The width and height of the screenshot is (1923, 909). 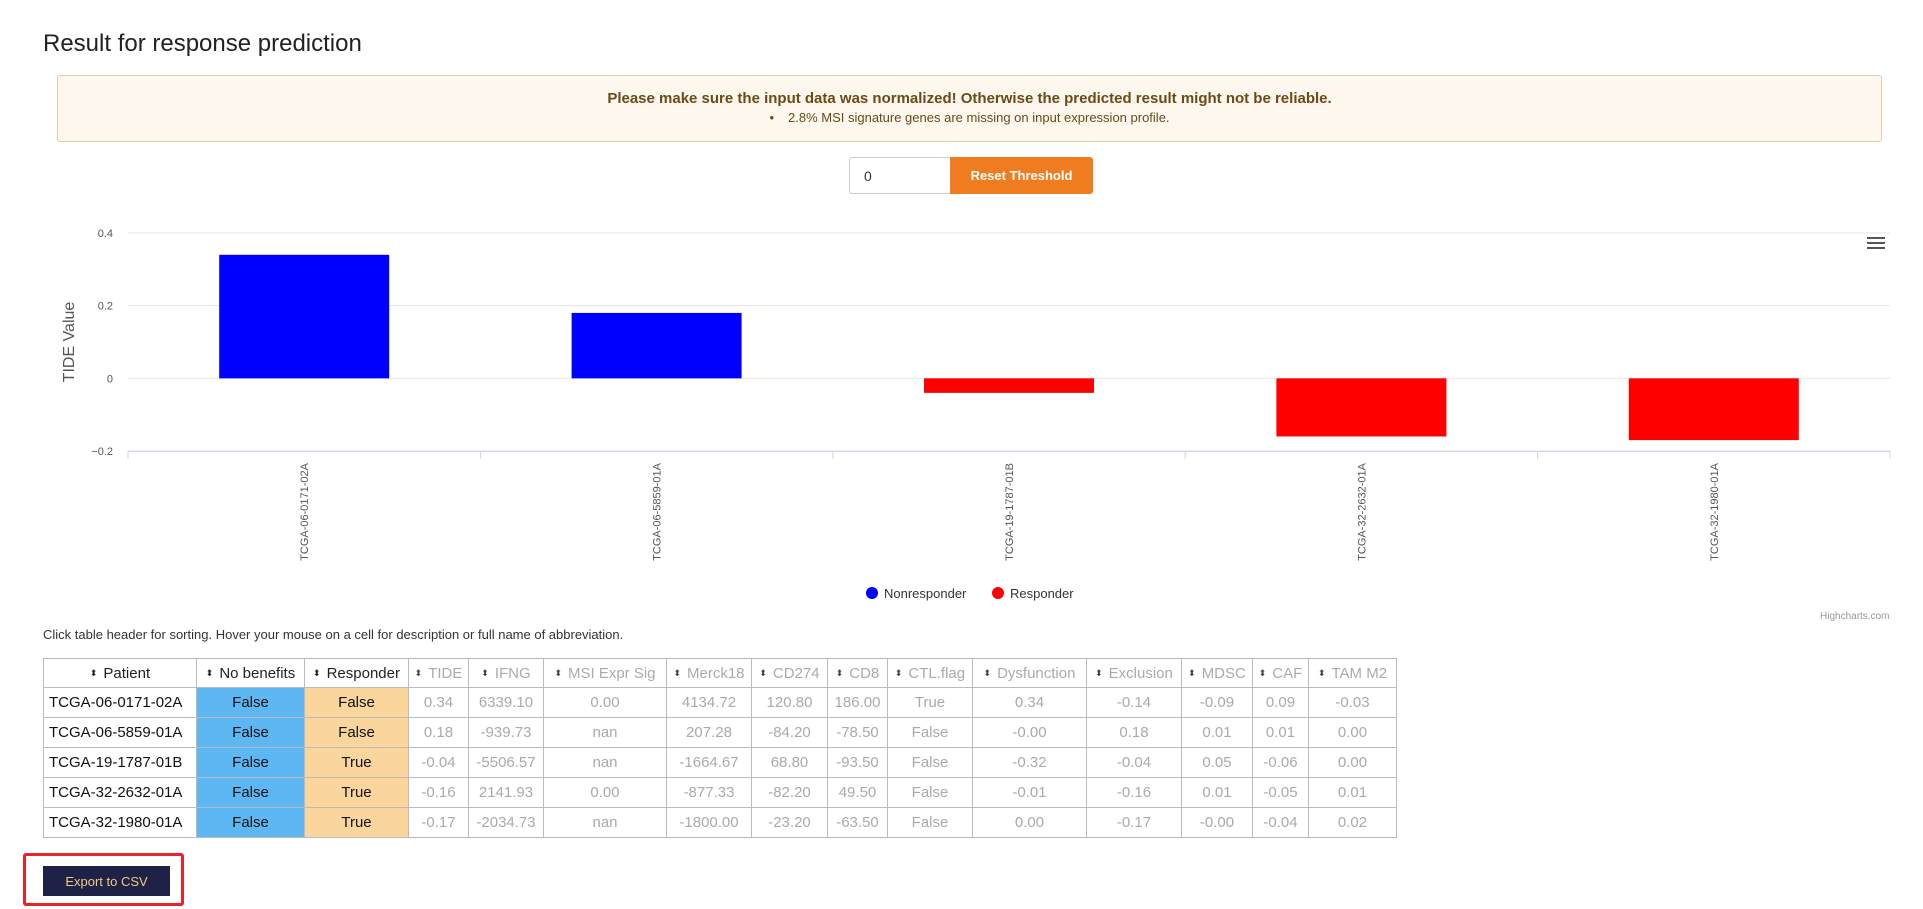 I want to click on y-axis-title: TIDE Value, so click(x=69, y=342).